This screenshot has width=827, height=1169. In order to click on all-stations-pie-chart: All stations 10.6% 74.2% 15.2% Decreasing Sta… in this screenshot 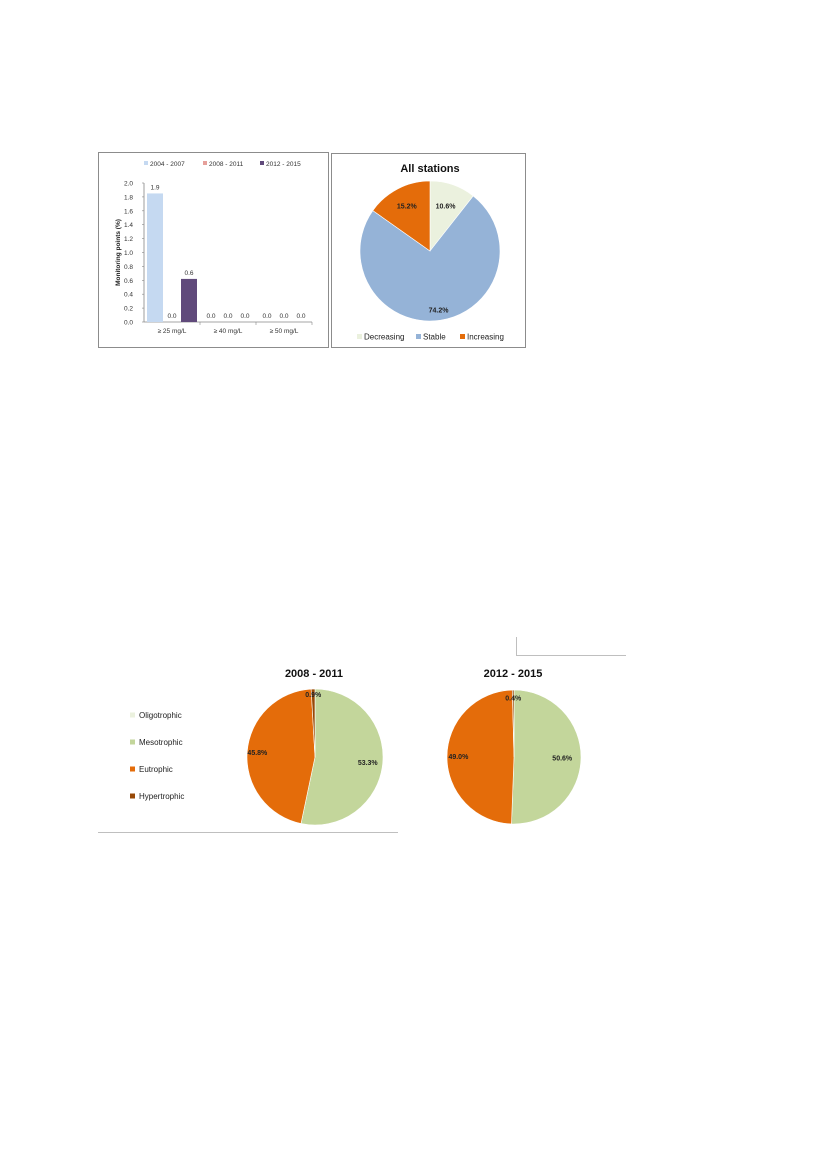, I will do `click(430, 252)`.